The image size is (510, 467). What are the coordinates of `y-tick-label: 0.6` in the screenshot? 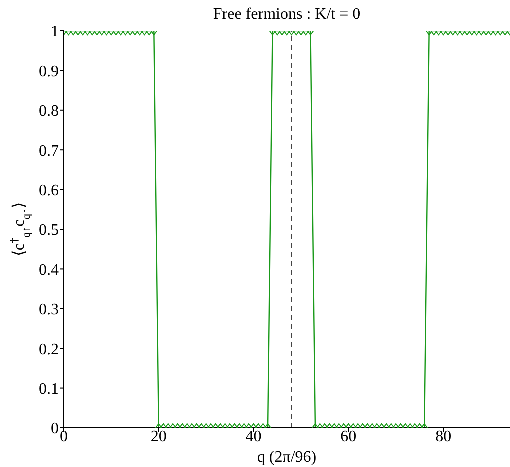 It's located at (49, 191).